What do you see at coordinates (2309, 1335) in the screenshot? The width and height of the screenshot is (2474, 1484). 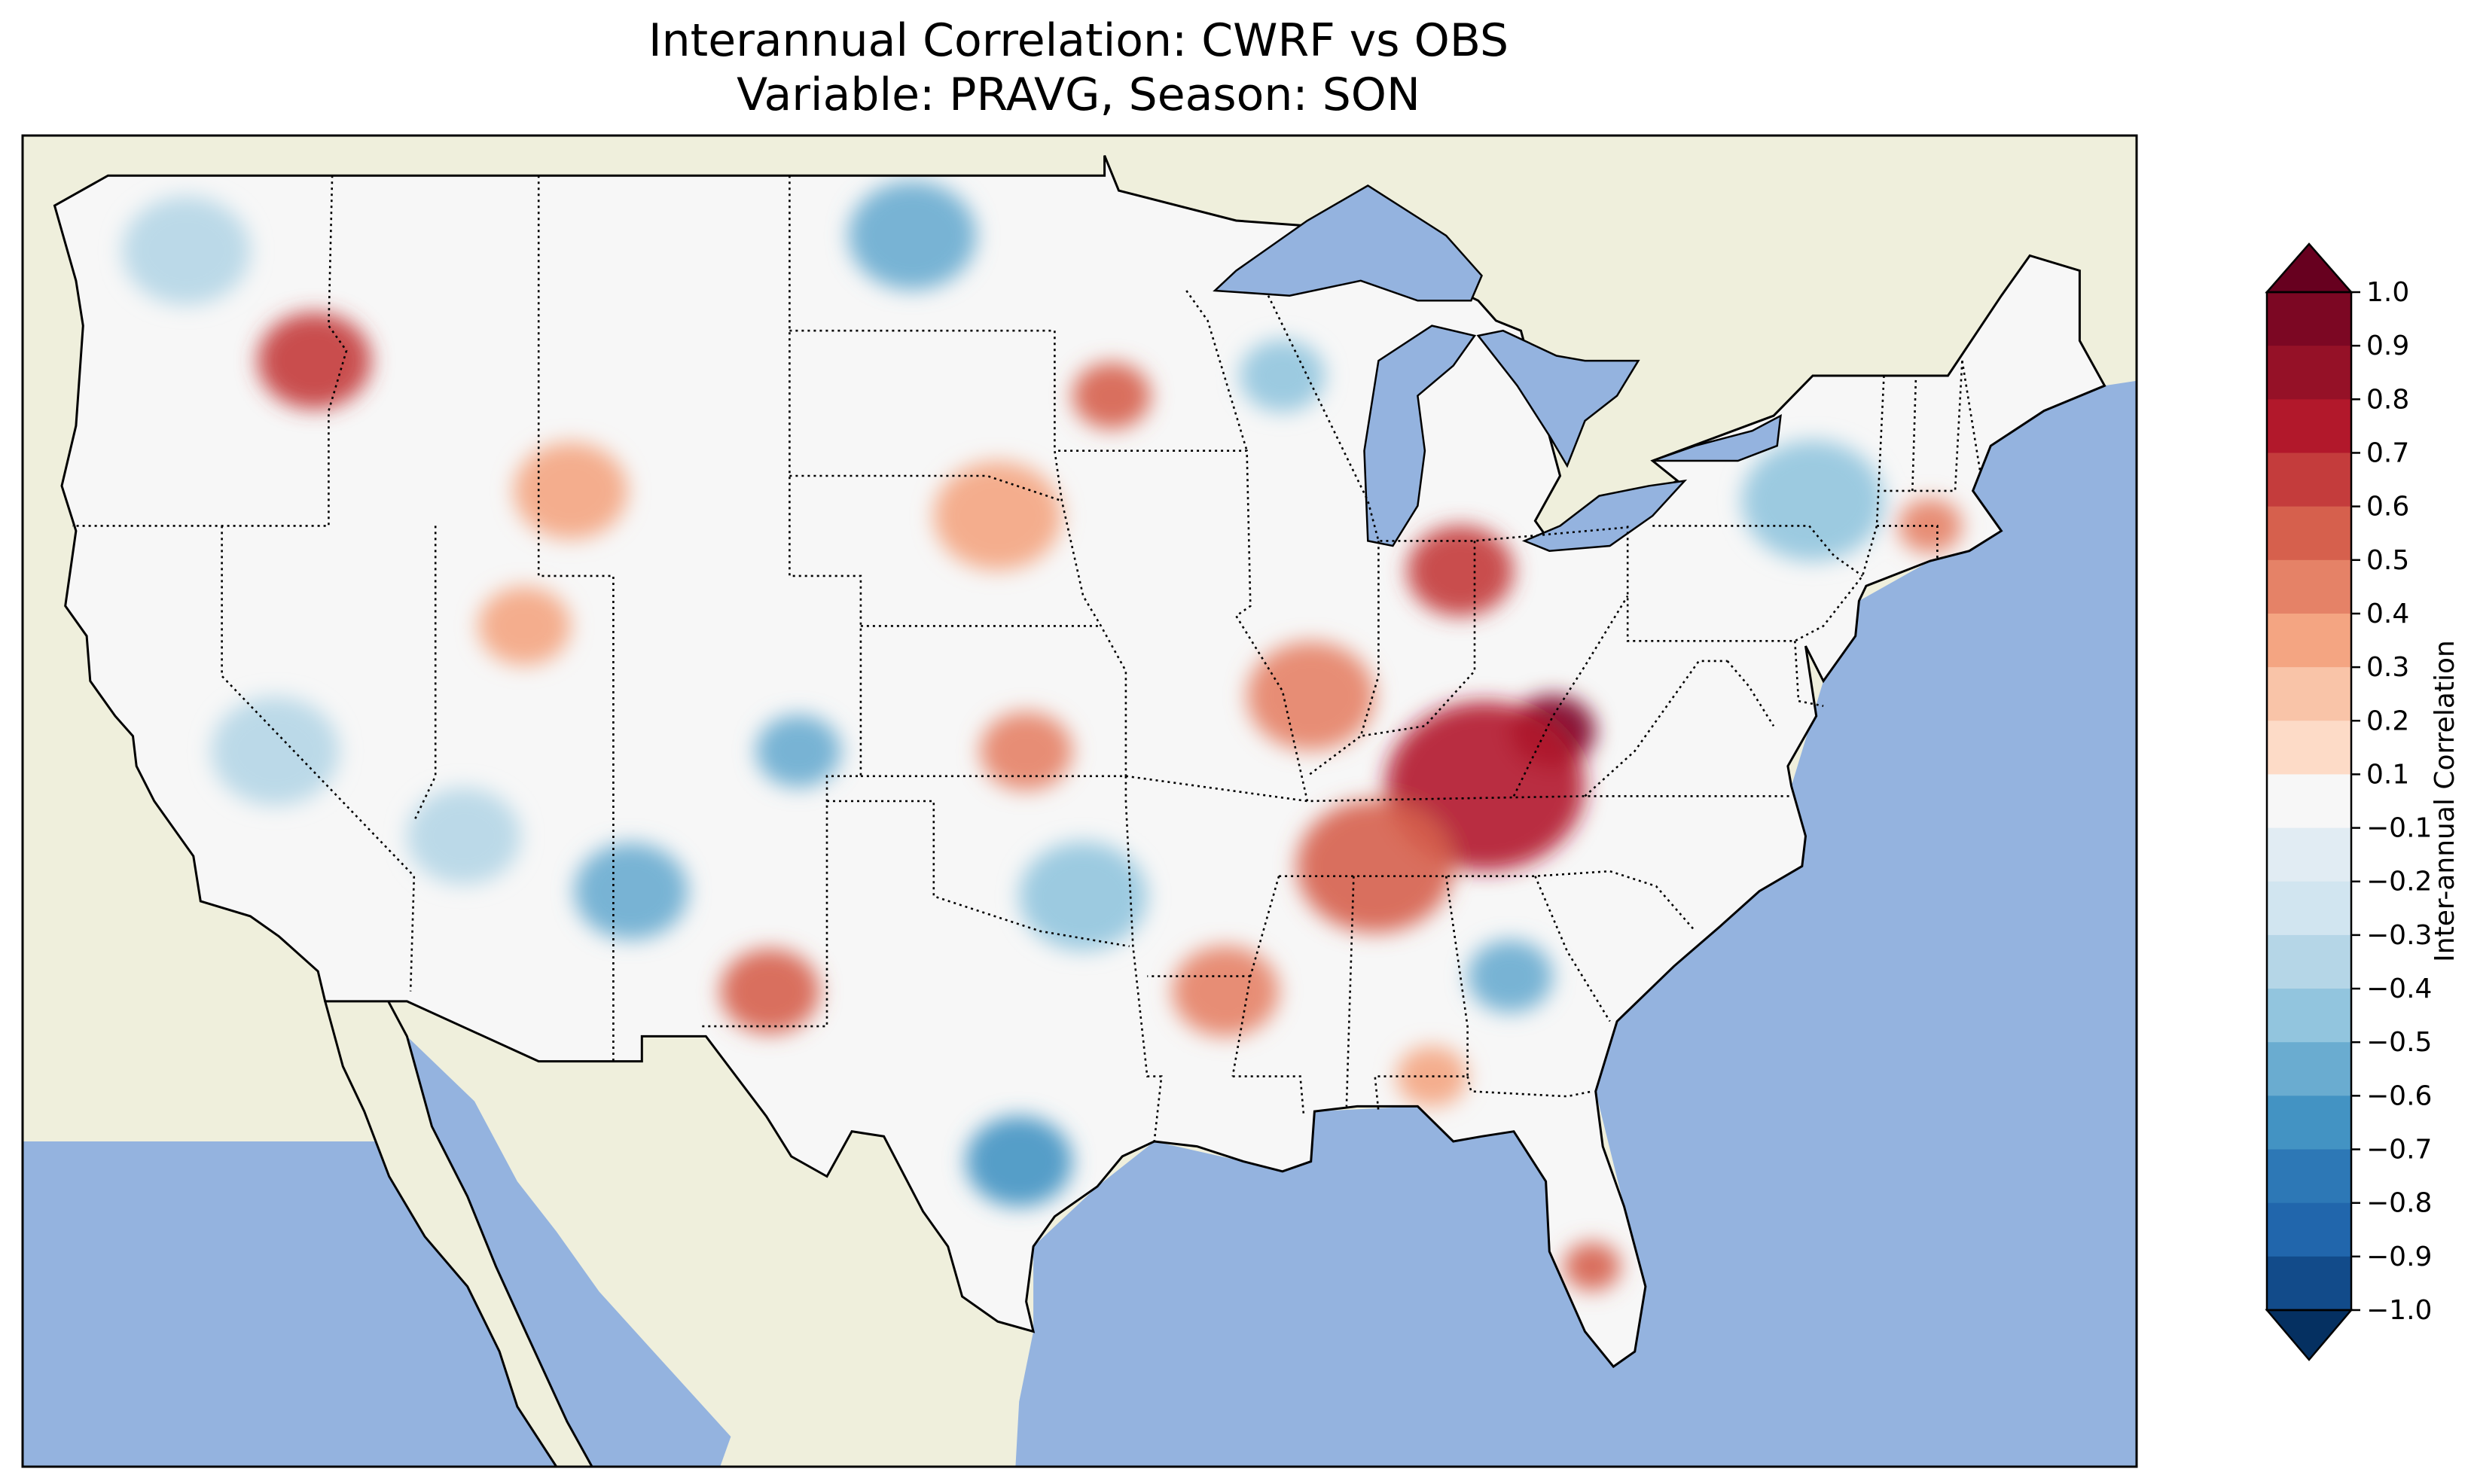 I see `colorbar-extend-min` at bounding box center [2309, 1335].